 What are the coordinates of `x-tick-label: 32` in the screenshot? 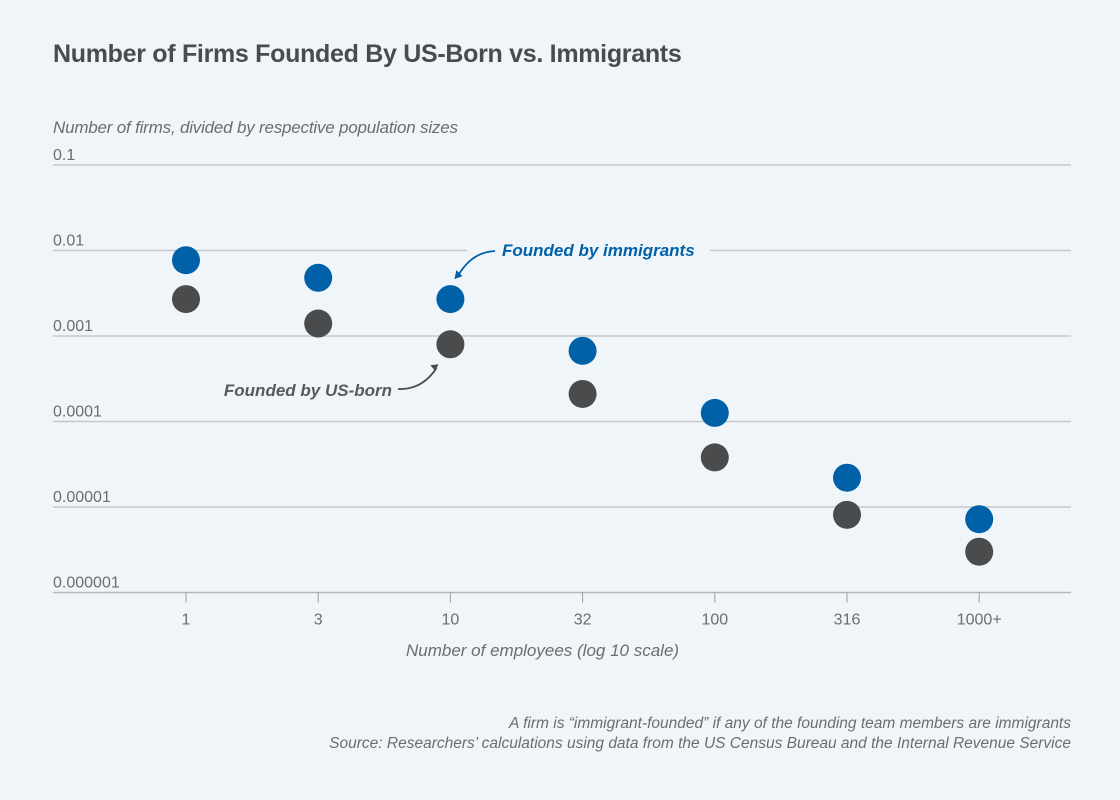 It's located at (583, 620).